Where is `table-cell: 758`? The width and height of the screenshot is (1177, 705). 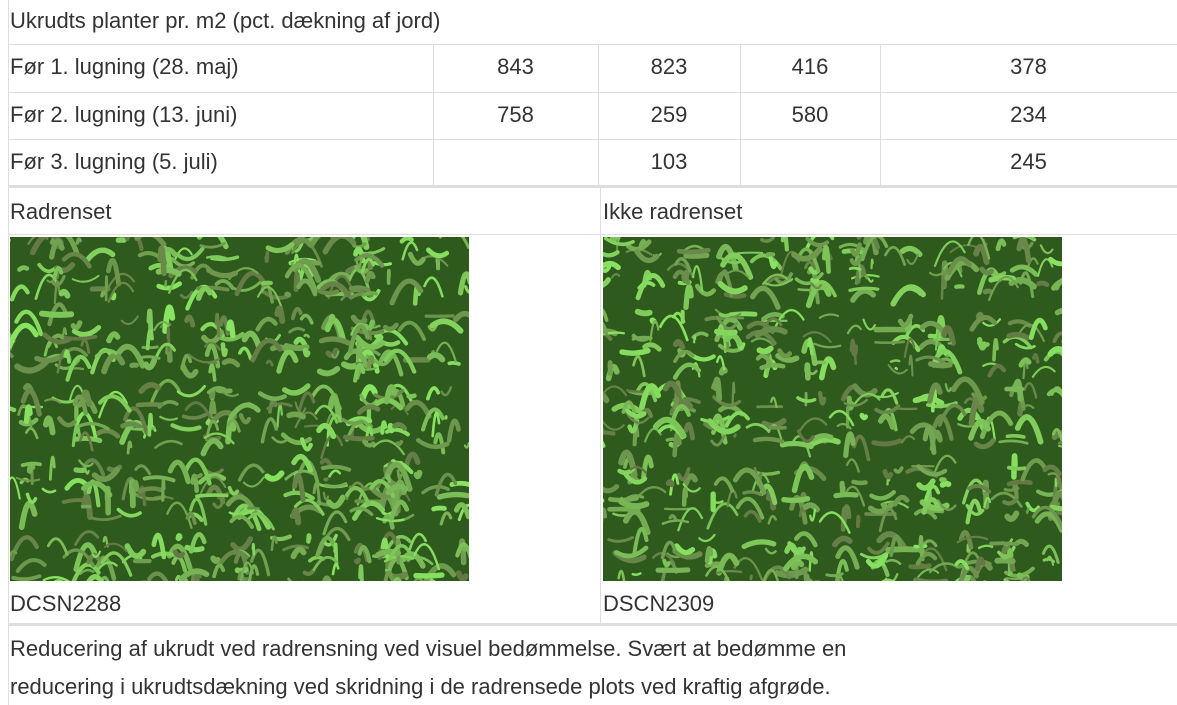
table-cell: 758 is located at coordinates (515, 114).